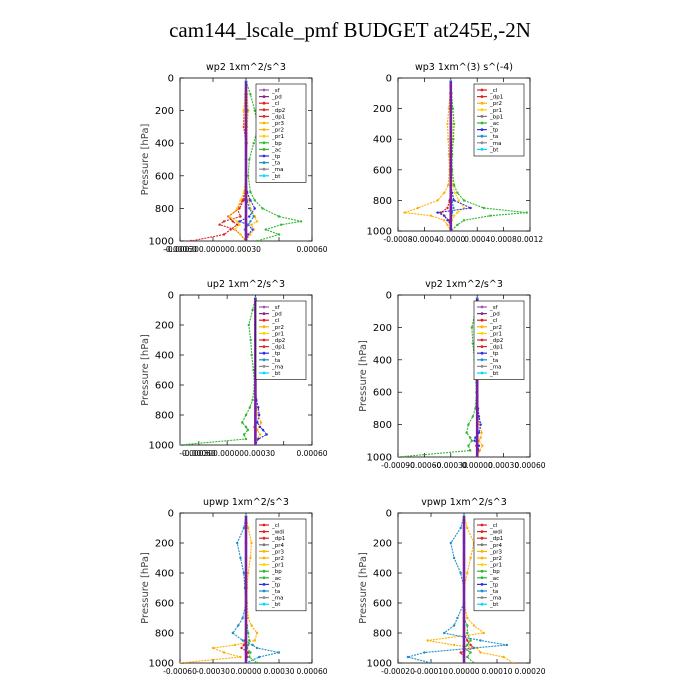 The width and height of the screenshot is (700, 700). I want to click on x-tick-label: -0.0008, so click(398, 239).